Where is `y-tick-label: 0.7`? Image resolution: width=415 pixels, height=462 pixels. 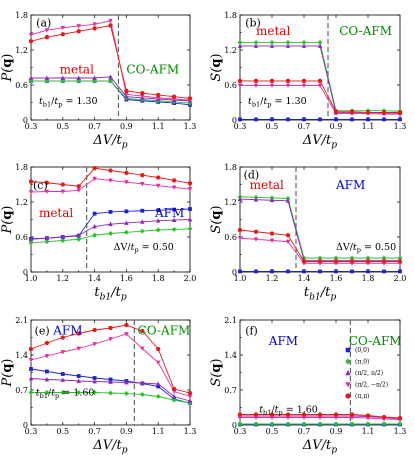
y-tick-label: 0.7 is located at coordinates (230, 390).